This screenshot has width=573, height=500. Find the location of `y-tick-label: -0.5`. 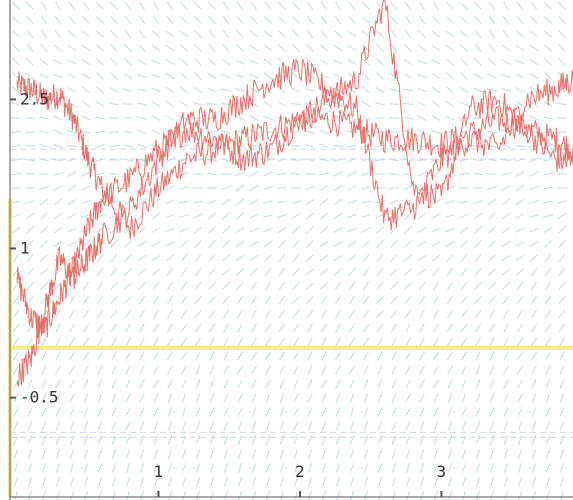

y-tick-label: -0.5 is located at coordinates (39, 397).